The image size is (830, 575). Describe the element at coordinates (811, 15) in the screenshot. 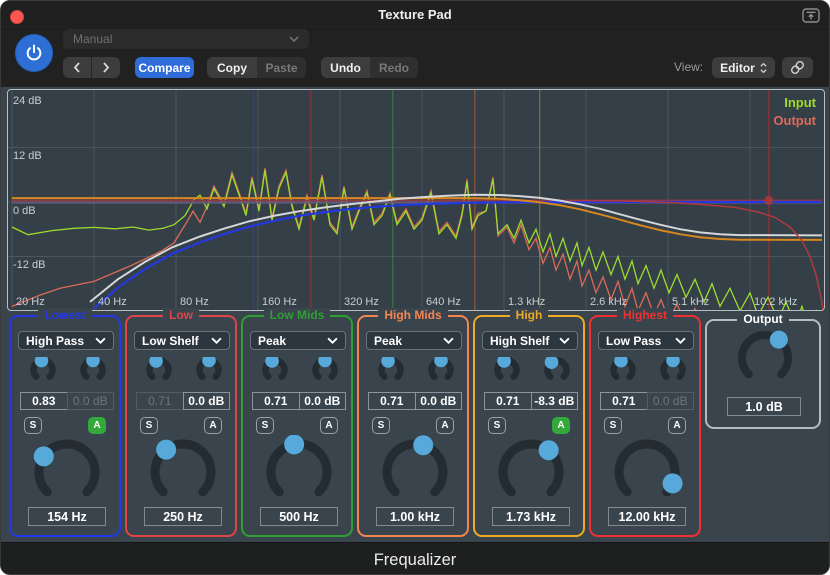

I see `pop-out-window-icon` at that location.